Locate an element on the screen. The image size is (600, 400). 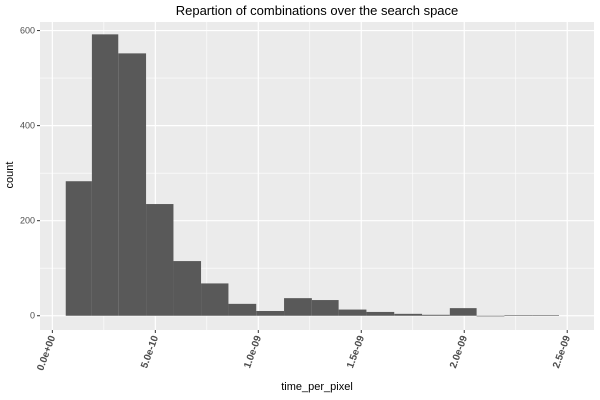
y-axis-title: count is located at coordinates (10, 175).